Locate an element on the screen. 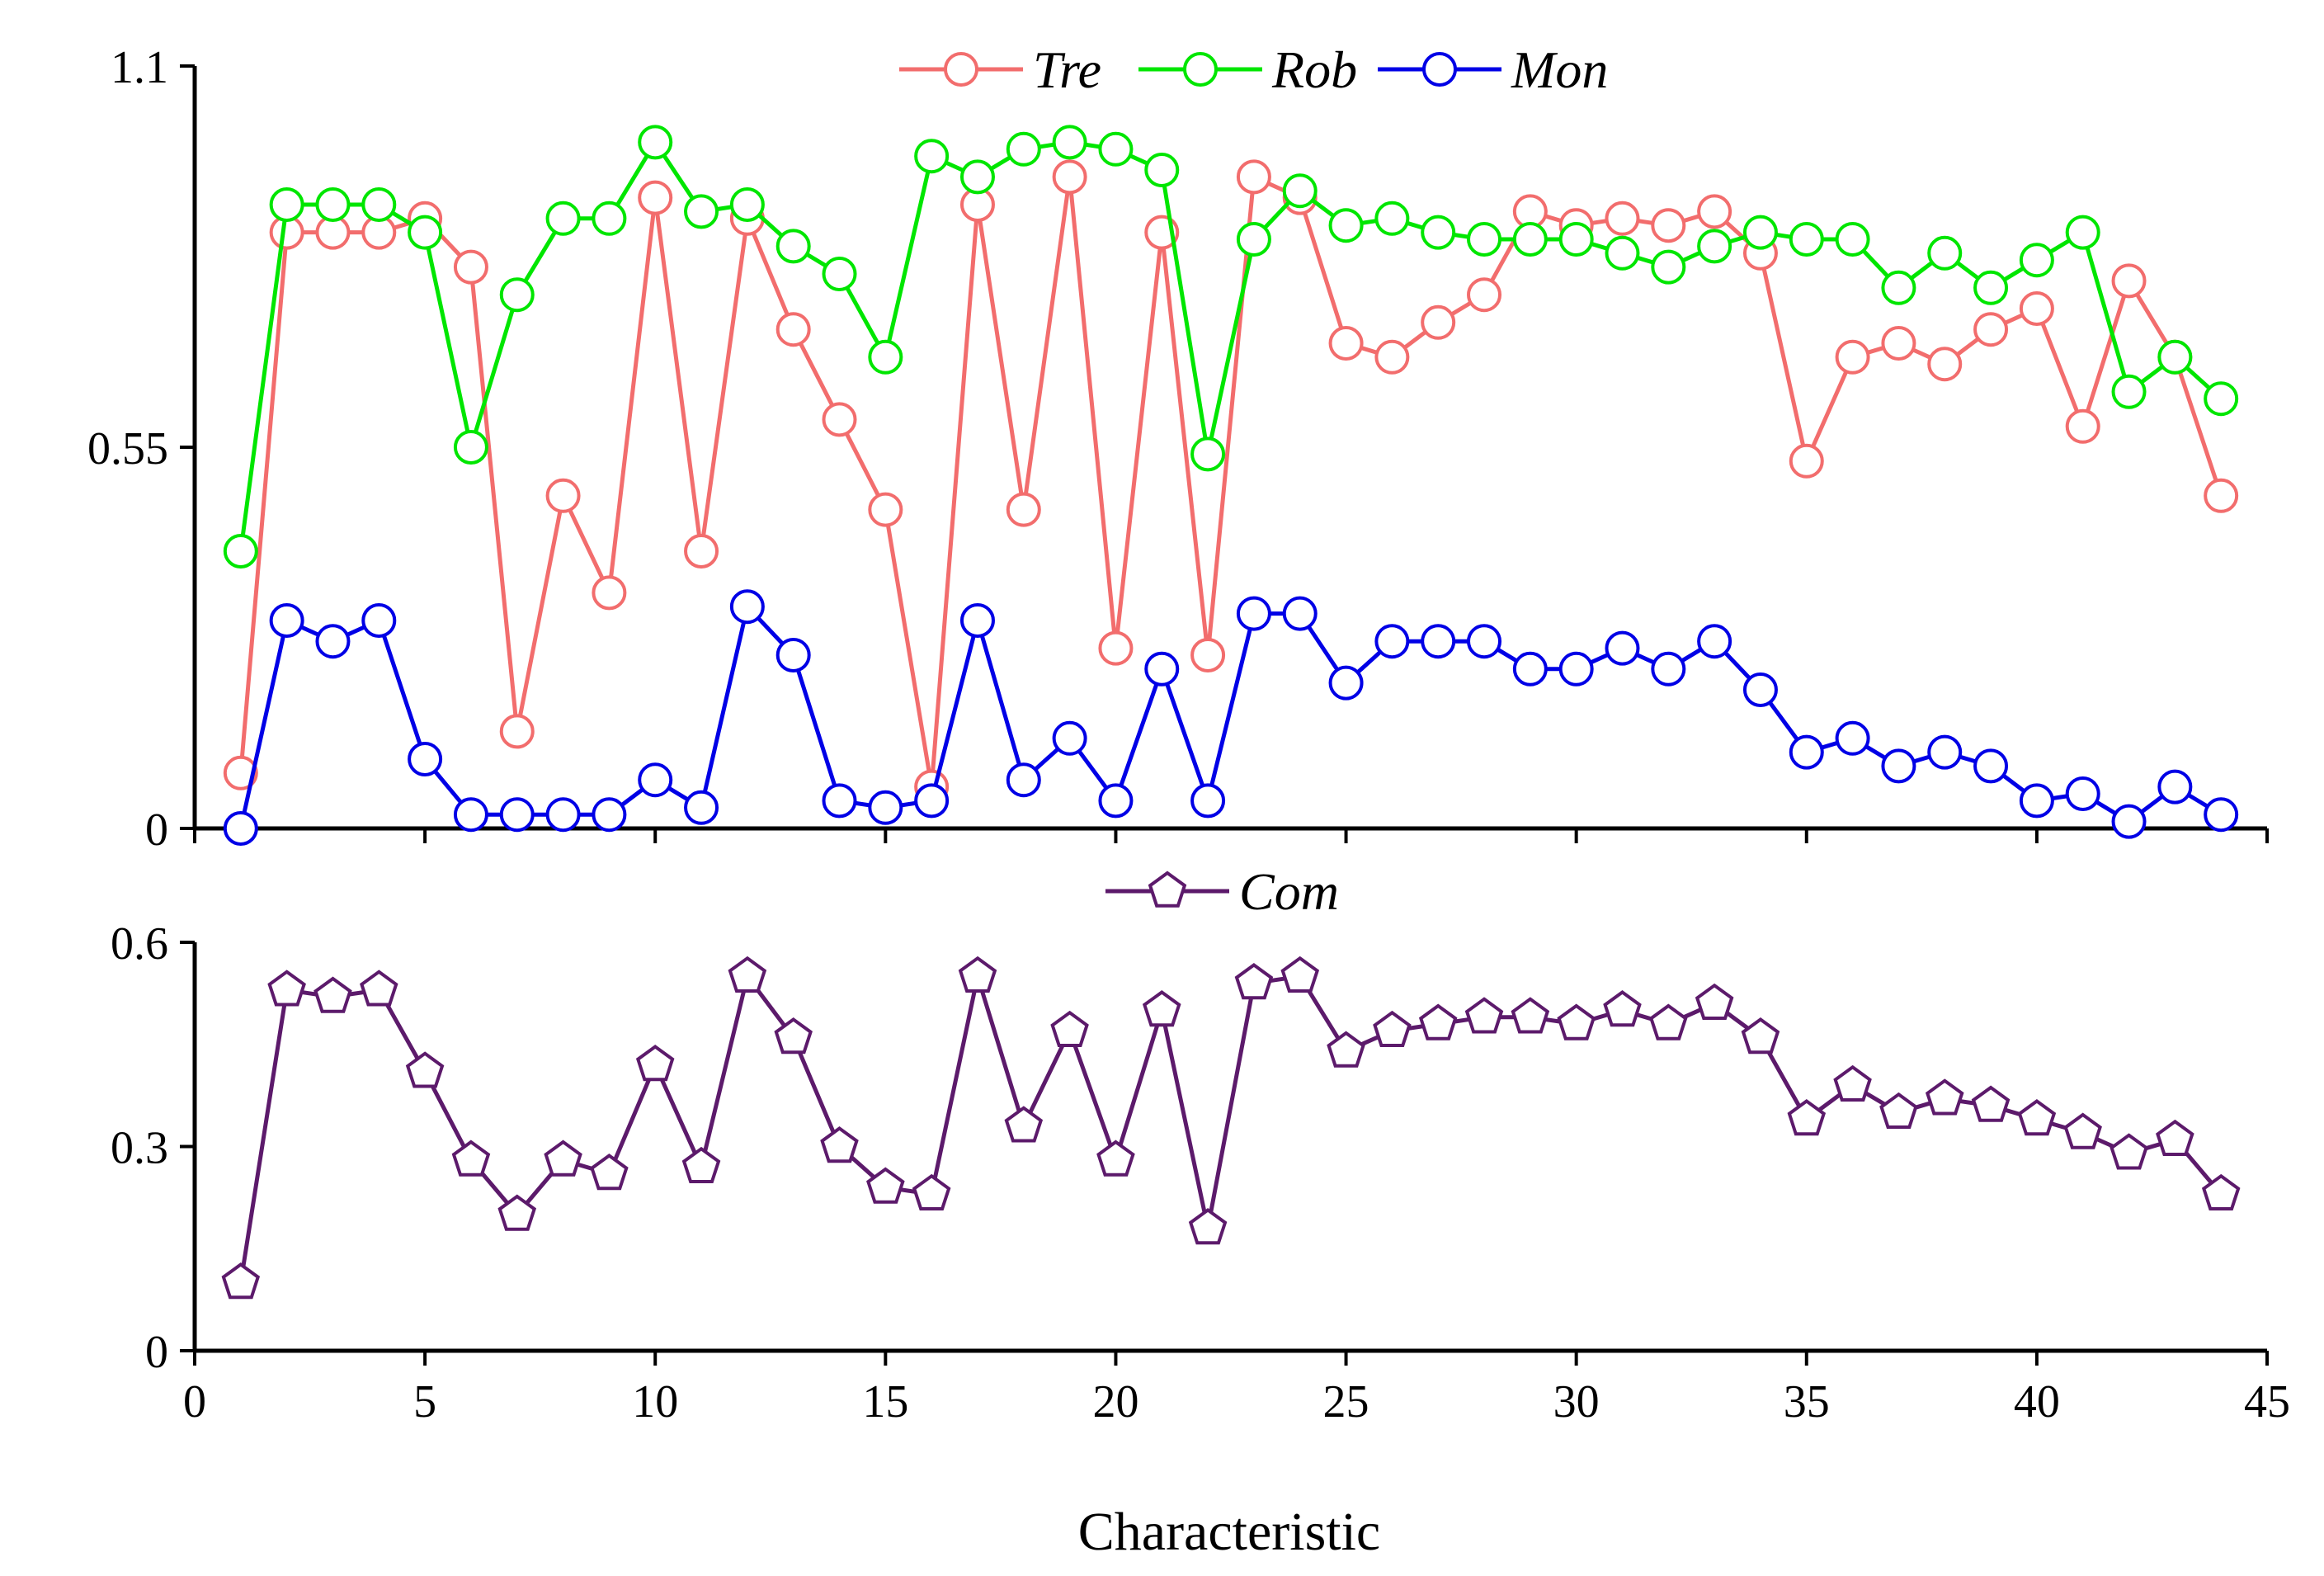 Image resolution: width=2324 pixels, height=1576 pixels. legend-item-tre: Tre is located at coordinates (1000, 69).